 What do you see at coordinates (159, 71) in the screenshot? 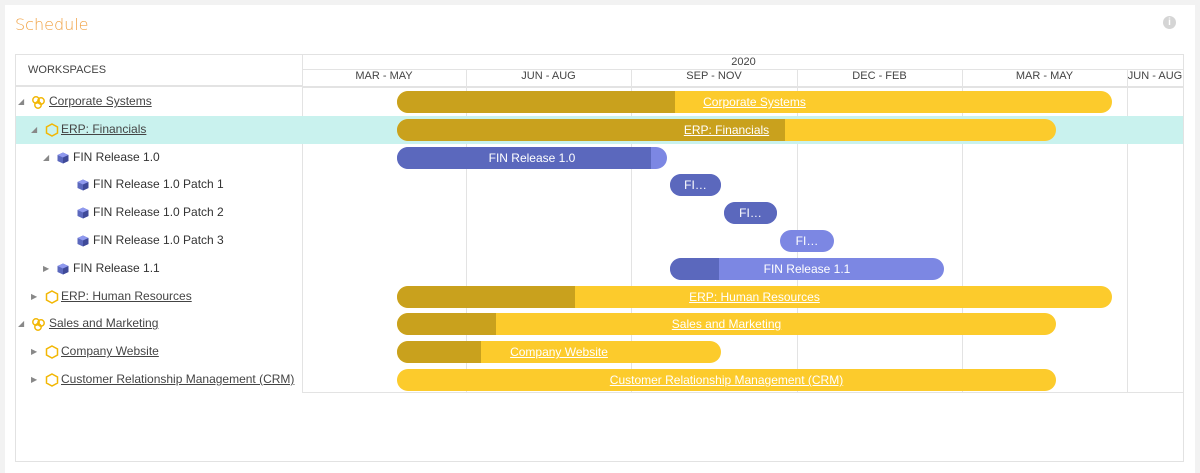
I see `column-header: WORKSPACES` at bounding box center [159, 71].